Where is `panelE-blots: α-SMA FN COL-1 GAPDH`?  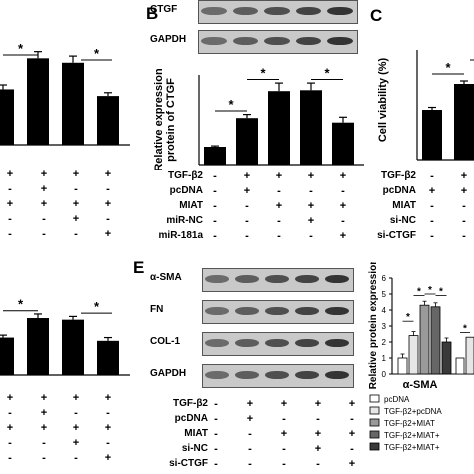
panelE-blots: α-SMA FN COL-1 GAPDH is located at coordinates (252, 333).